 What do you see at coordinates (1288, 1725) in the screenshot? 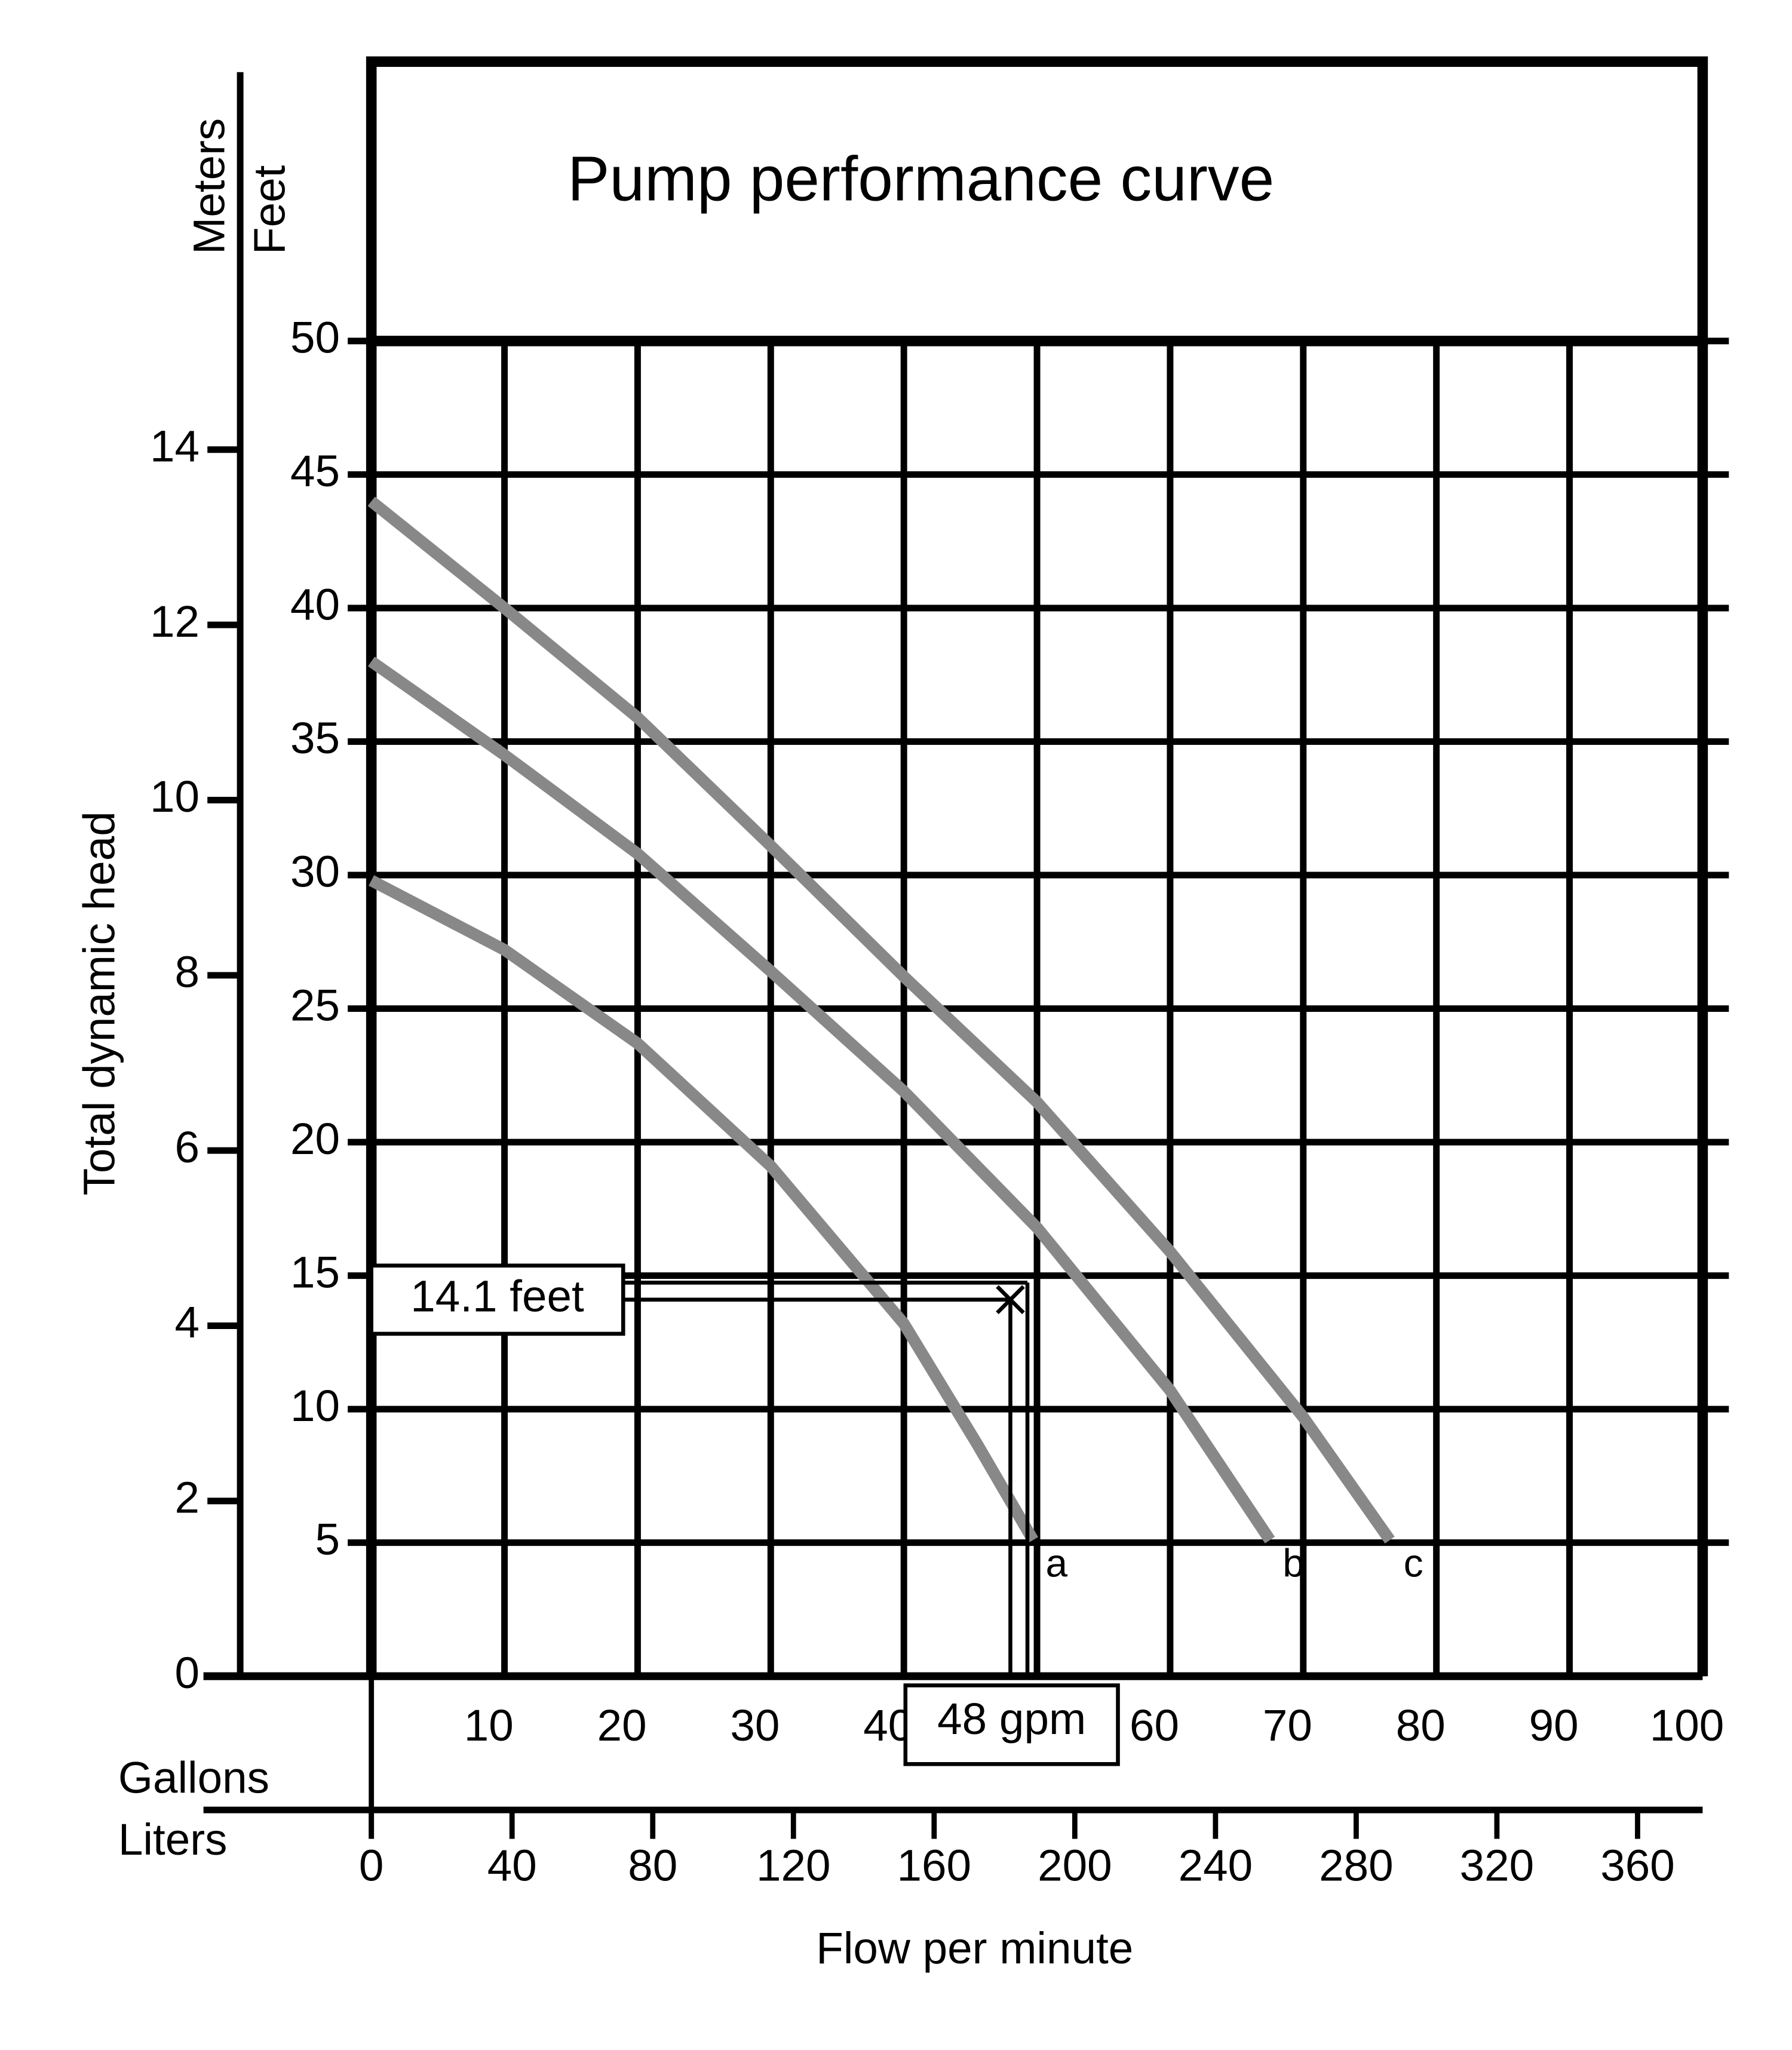
I see `x-tick-label: 70` at bounding box center [1288, 1725].